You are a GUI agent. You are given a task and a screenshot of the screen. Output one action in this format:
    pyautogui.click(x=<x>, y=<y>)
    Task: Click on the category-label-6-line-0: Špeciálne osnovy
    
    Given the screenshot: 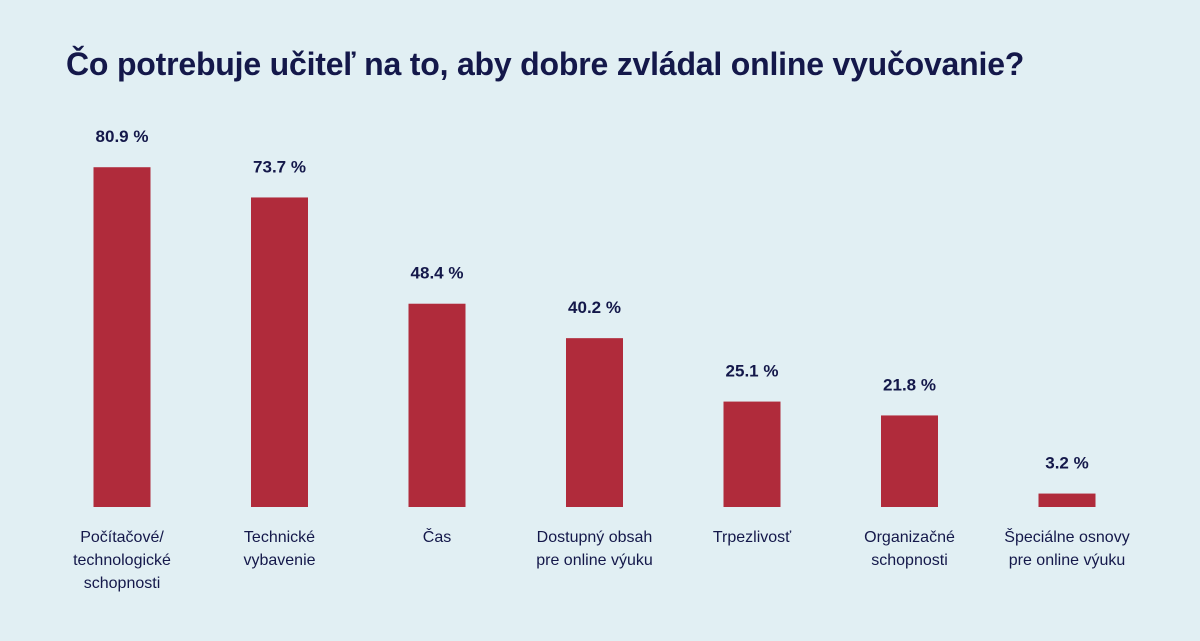 What is the action you would take?
    pyautogui.click(x=1066, y=536)
    